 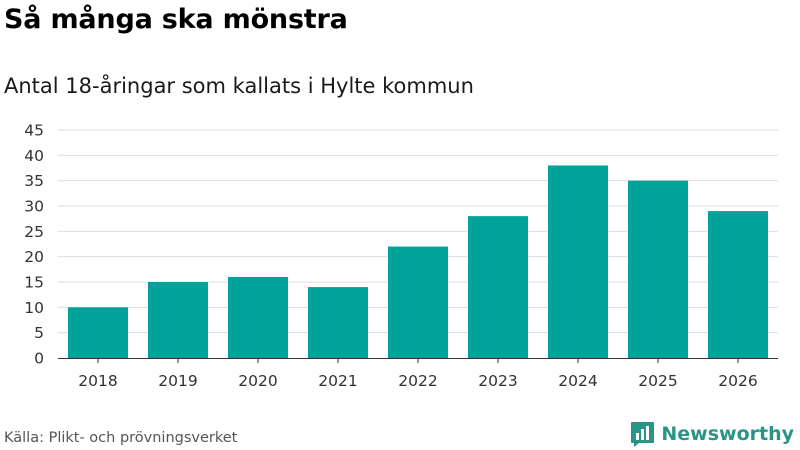 I want to click on x-tick-label: 2021, so click(x=337, y=381).